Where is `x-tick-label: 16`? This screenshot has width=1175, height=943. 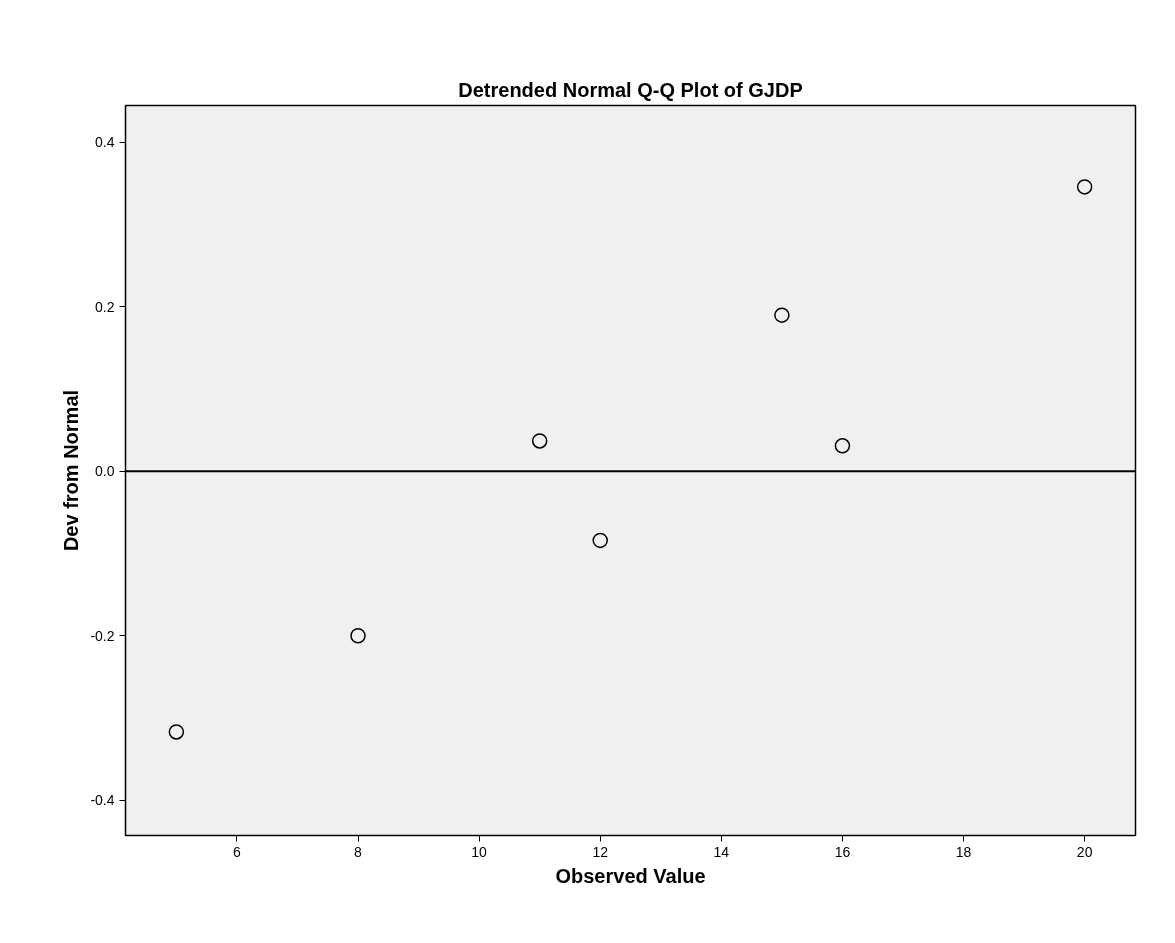 x-tick-label: 16 is located at coordinates (842, 851).